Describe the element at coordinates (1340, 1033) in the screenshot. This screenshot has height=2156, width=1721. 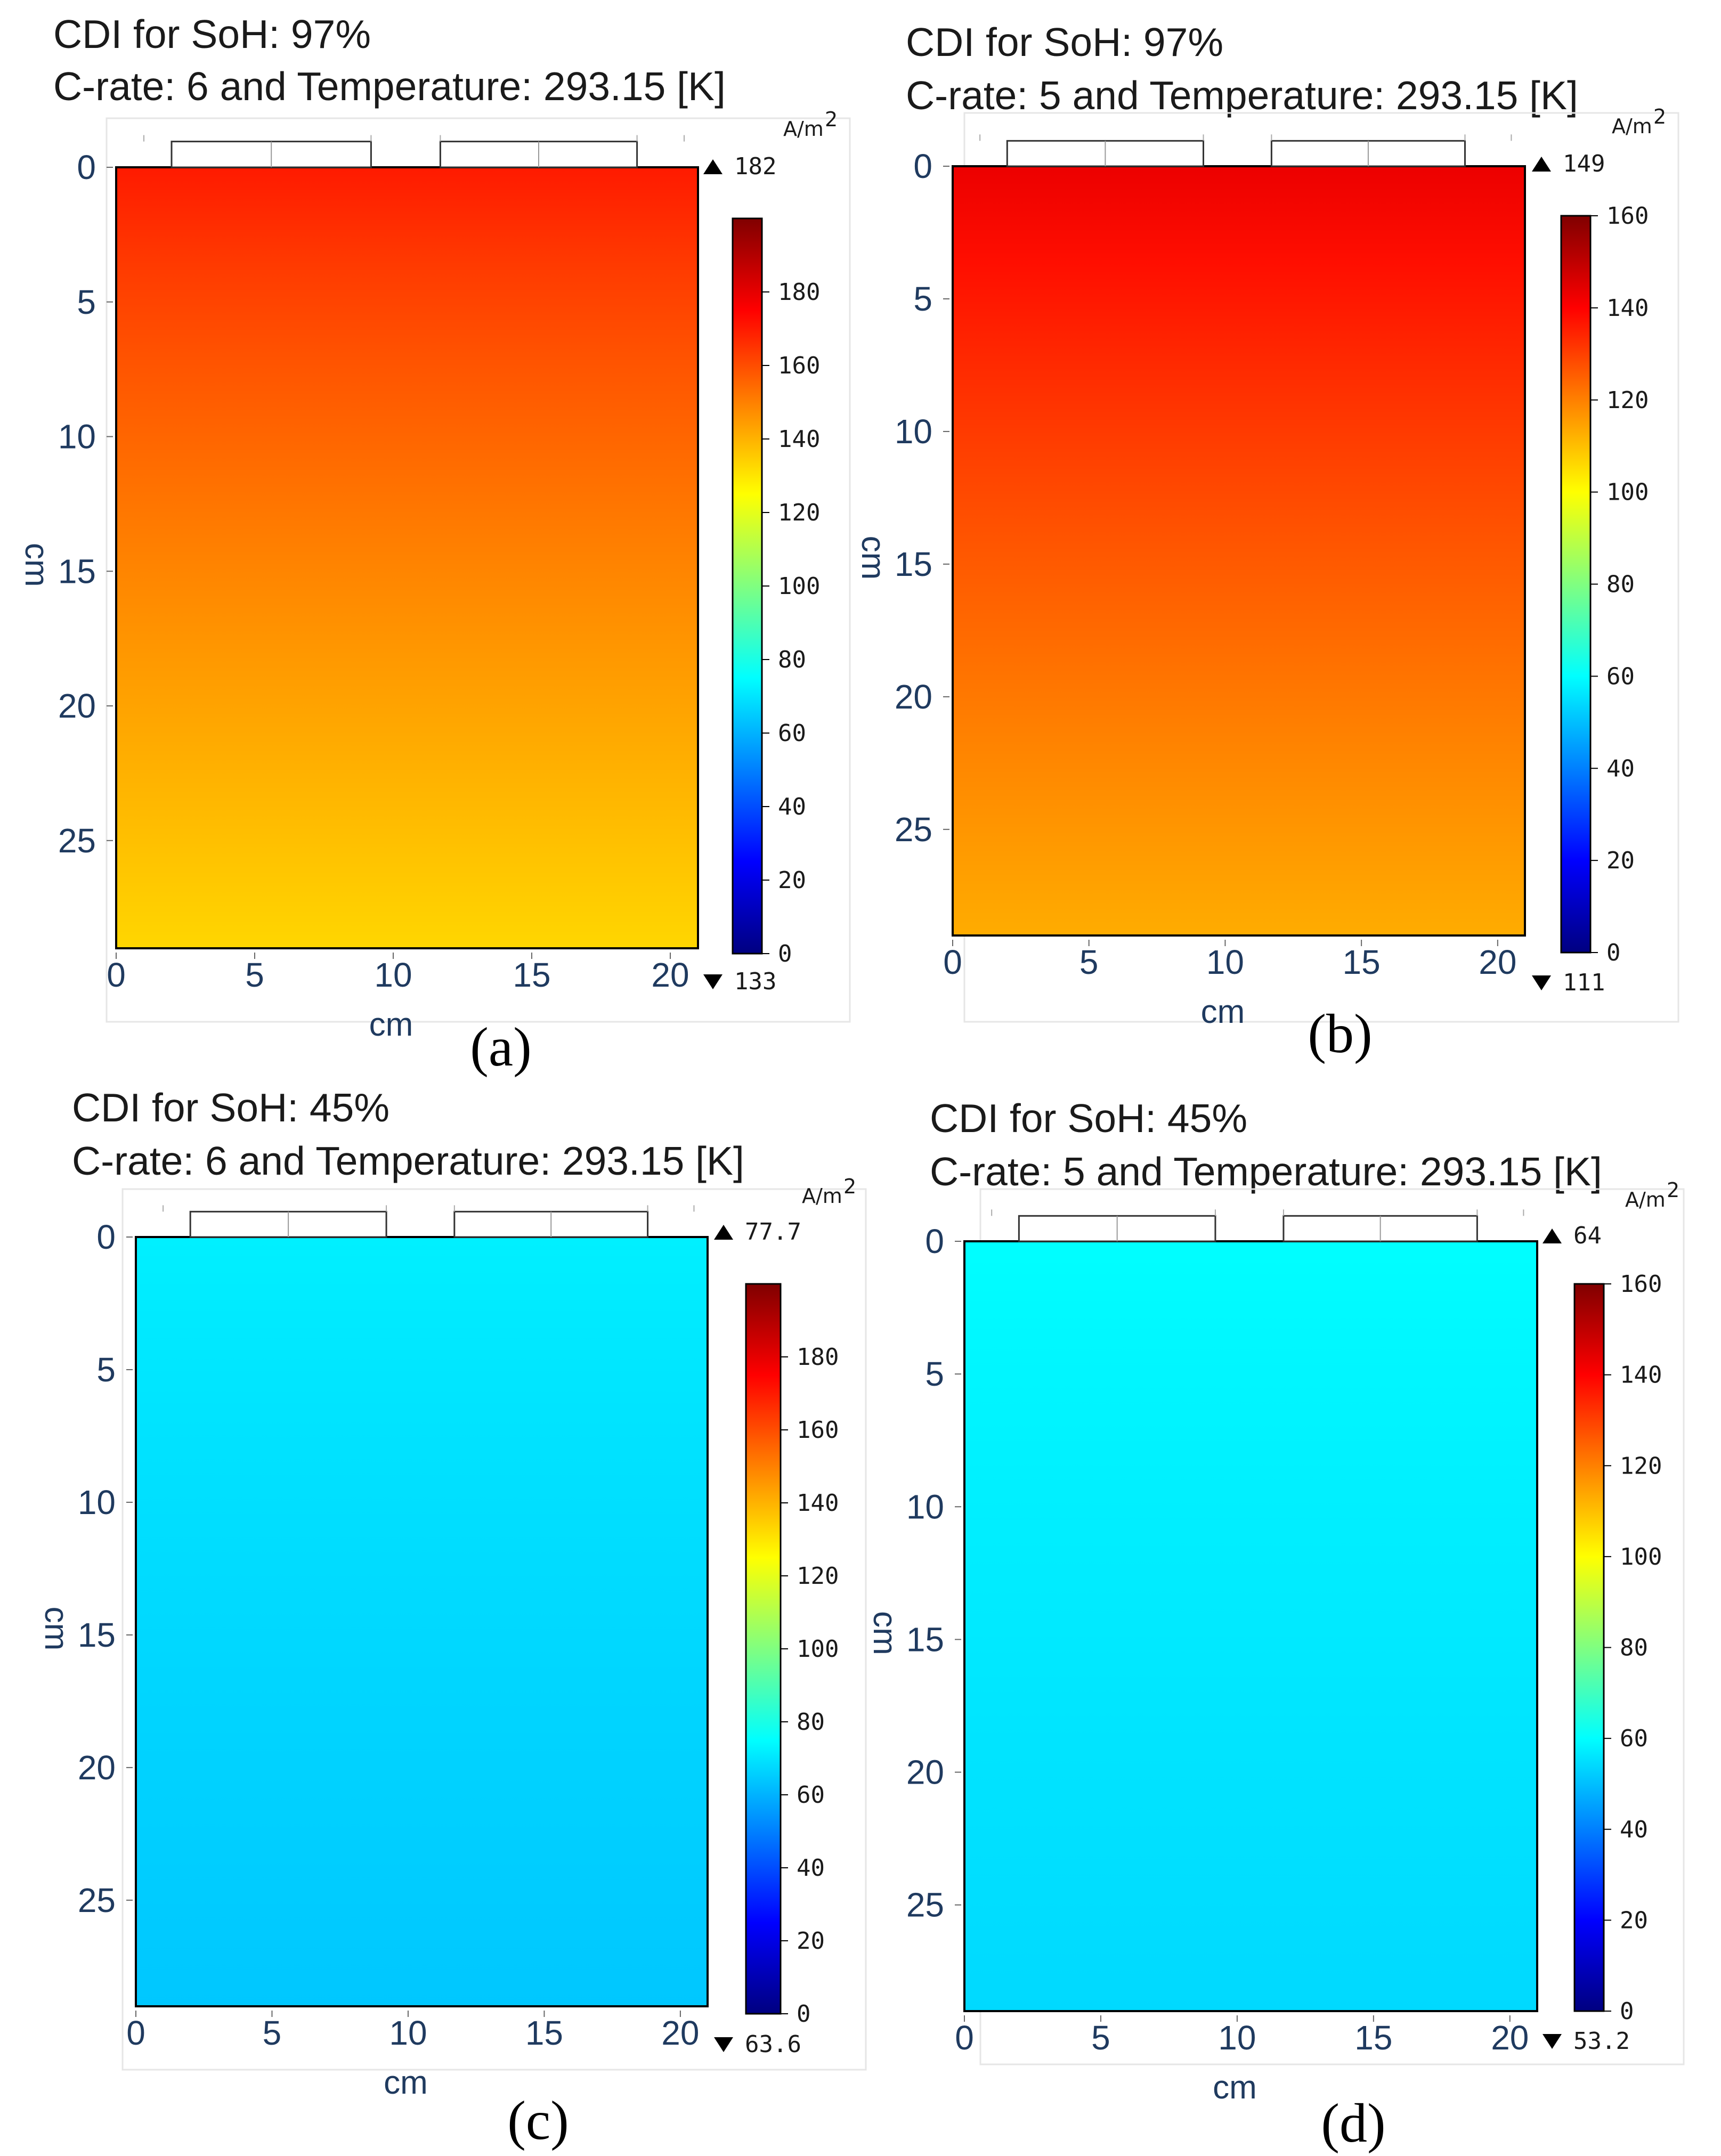
I see `panel-label: (b)` at that location.